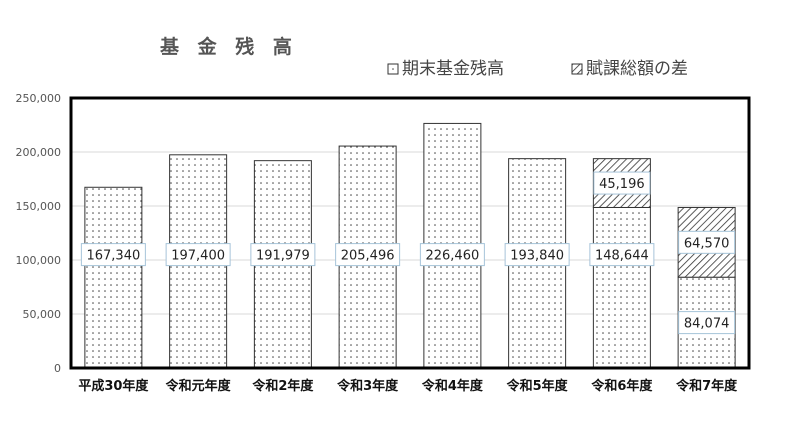 The image size is (802, 422). Describe the element at coordinates (537, 69) in the screenshot. I see `legend: 期末基金残高 賦課総額の差` at that location.